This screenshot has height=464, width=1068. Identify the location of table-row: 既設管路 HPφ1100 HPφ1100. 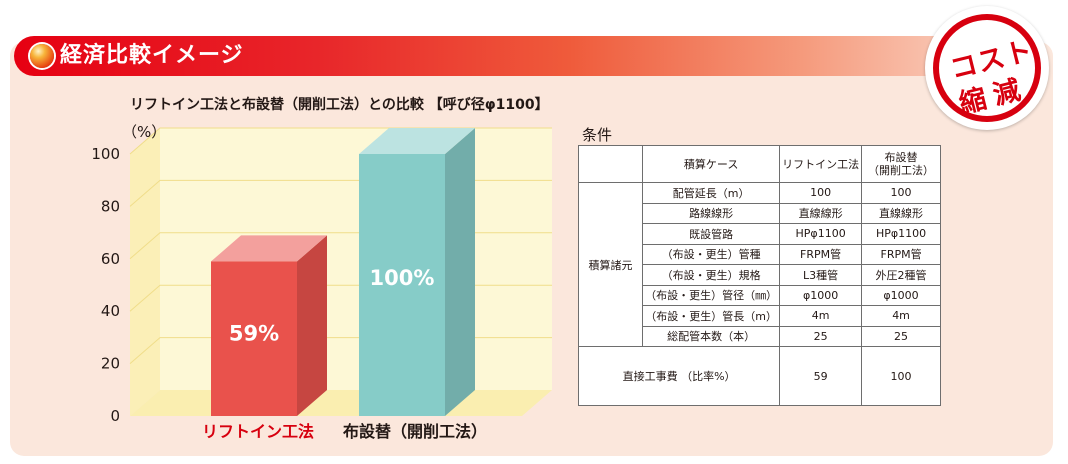
(760, 234).